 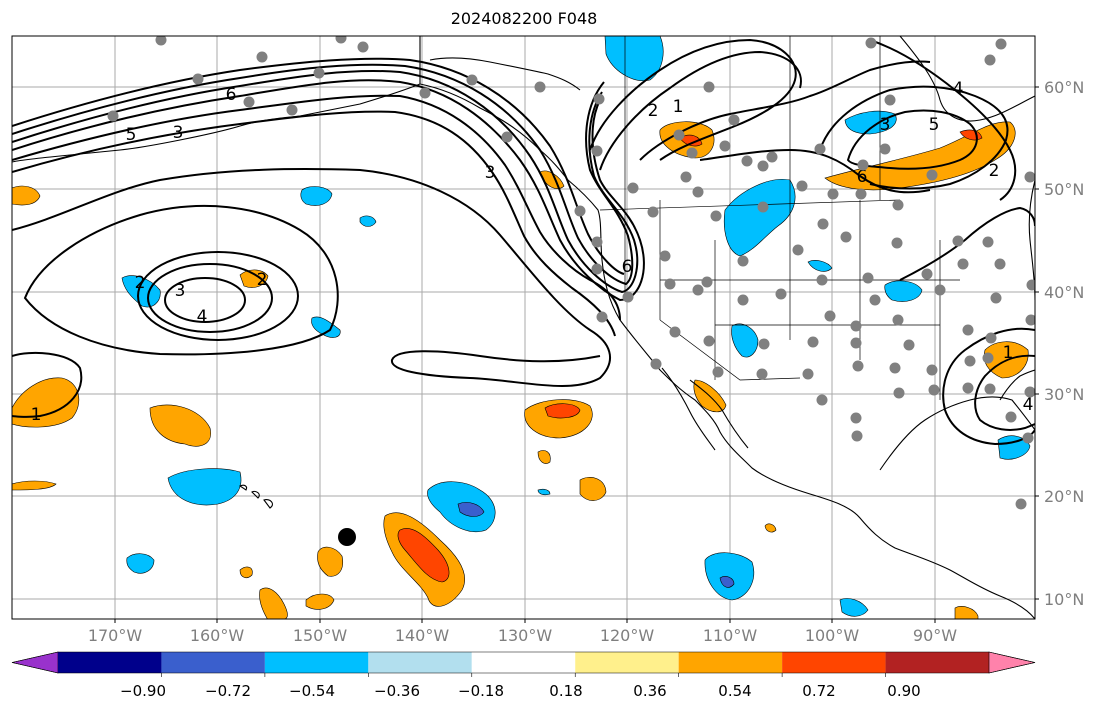 I want to click on lon-label: 110°W, so click(x=730, y=635).